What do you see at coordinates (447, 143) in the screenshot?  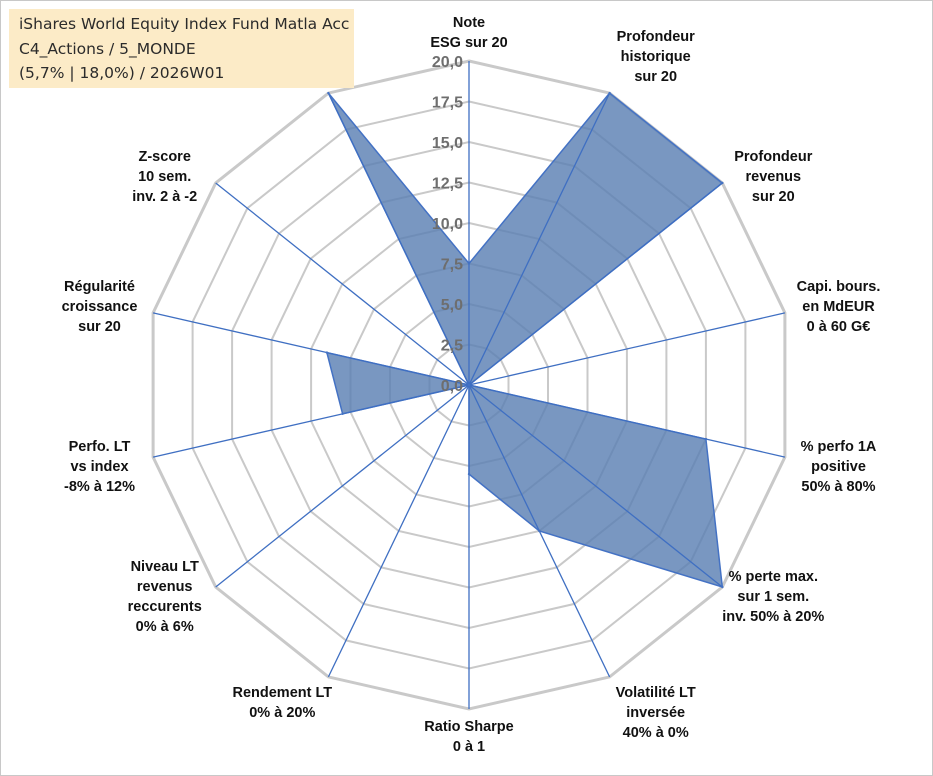 I see `radar-tick-label: 15,0` at bounding box center [447, 143].